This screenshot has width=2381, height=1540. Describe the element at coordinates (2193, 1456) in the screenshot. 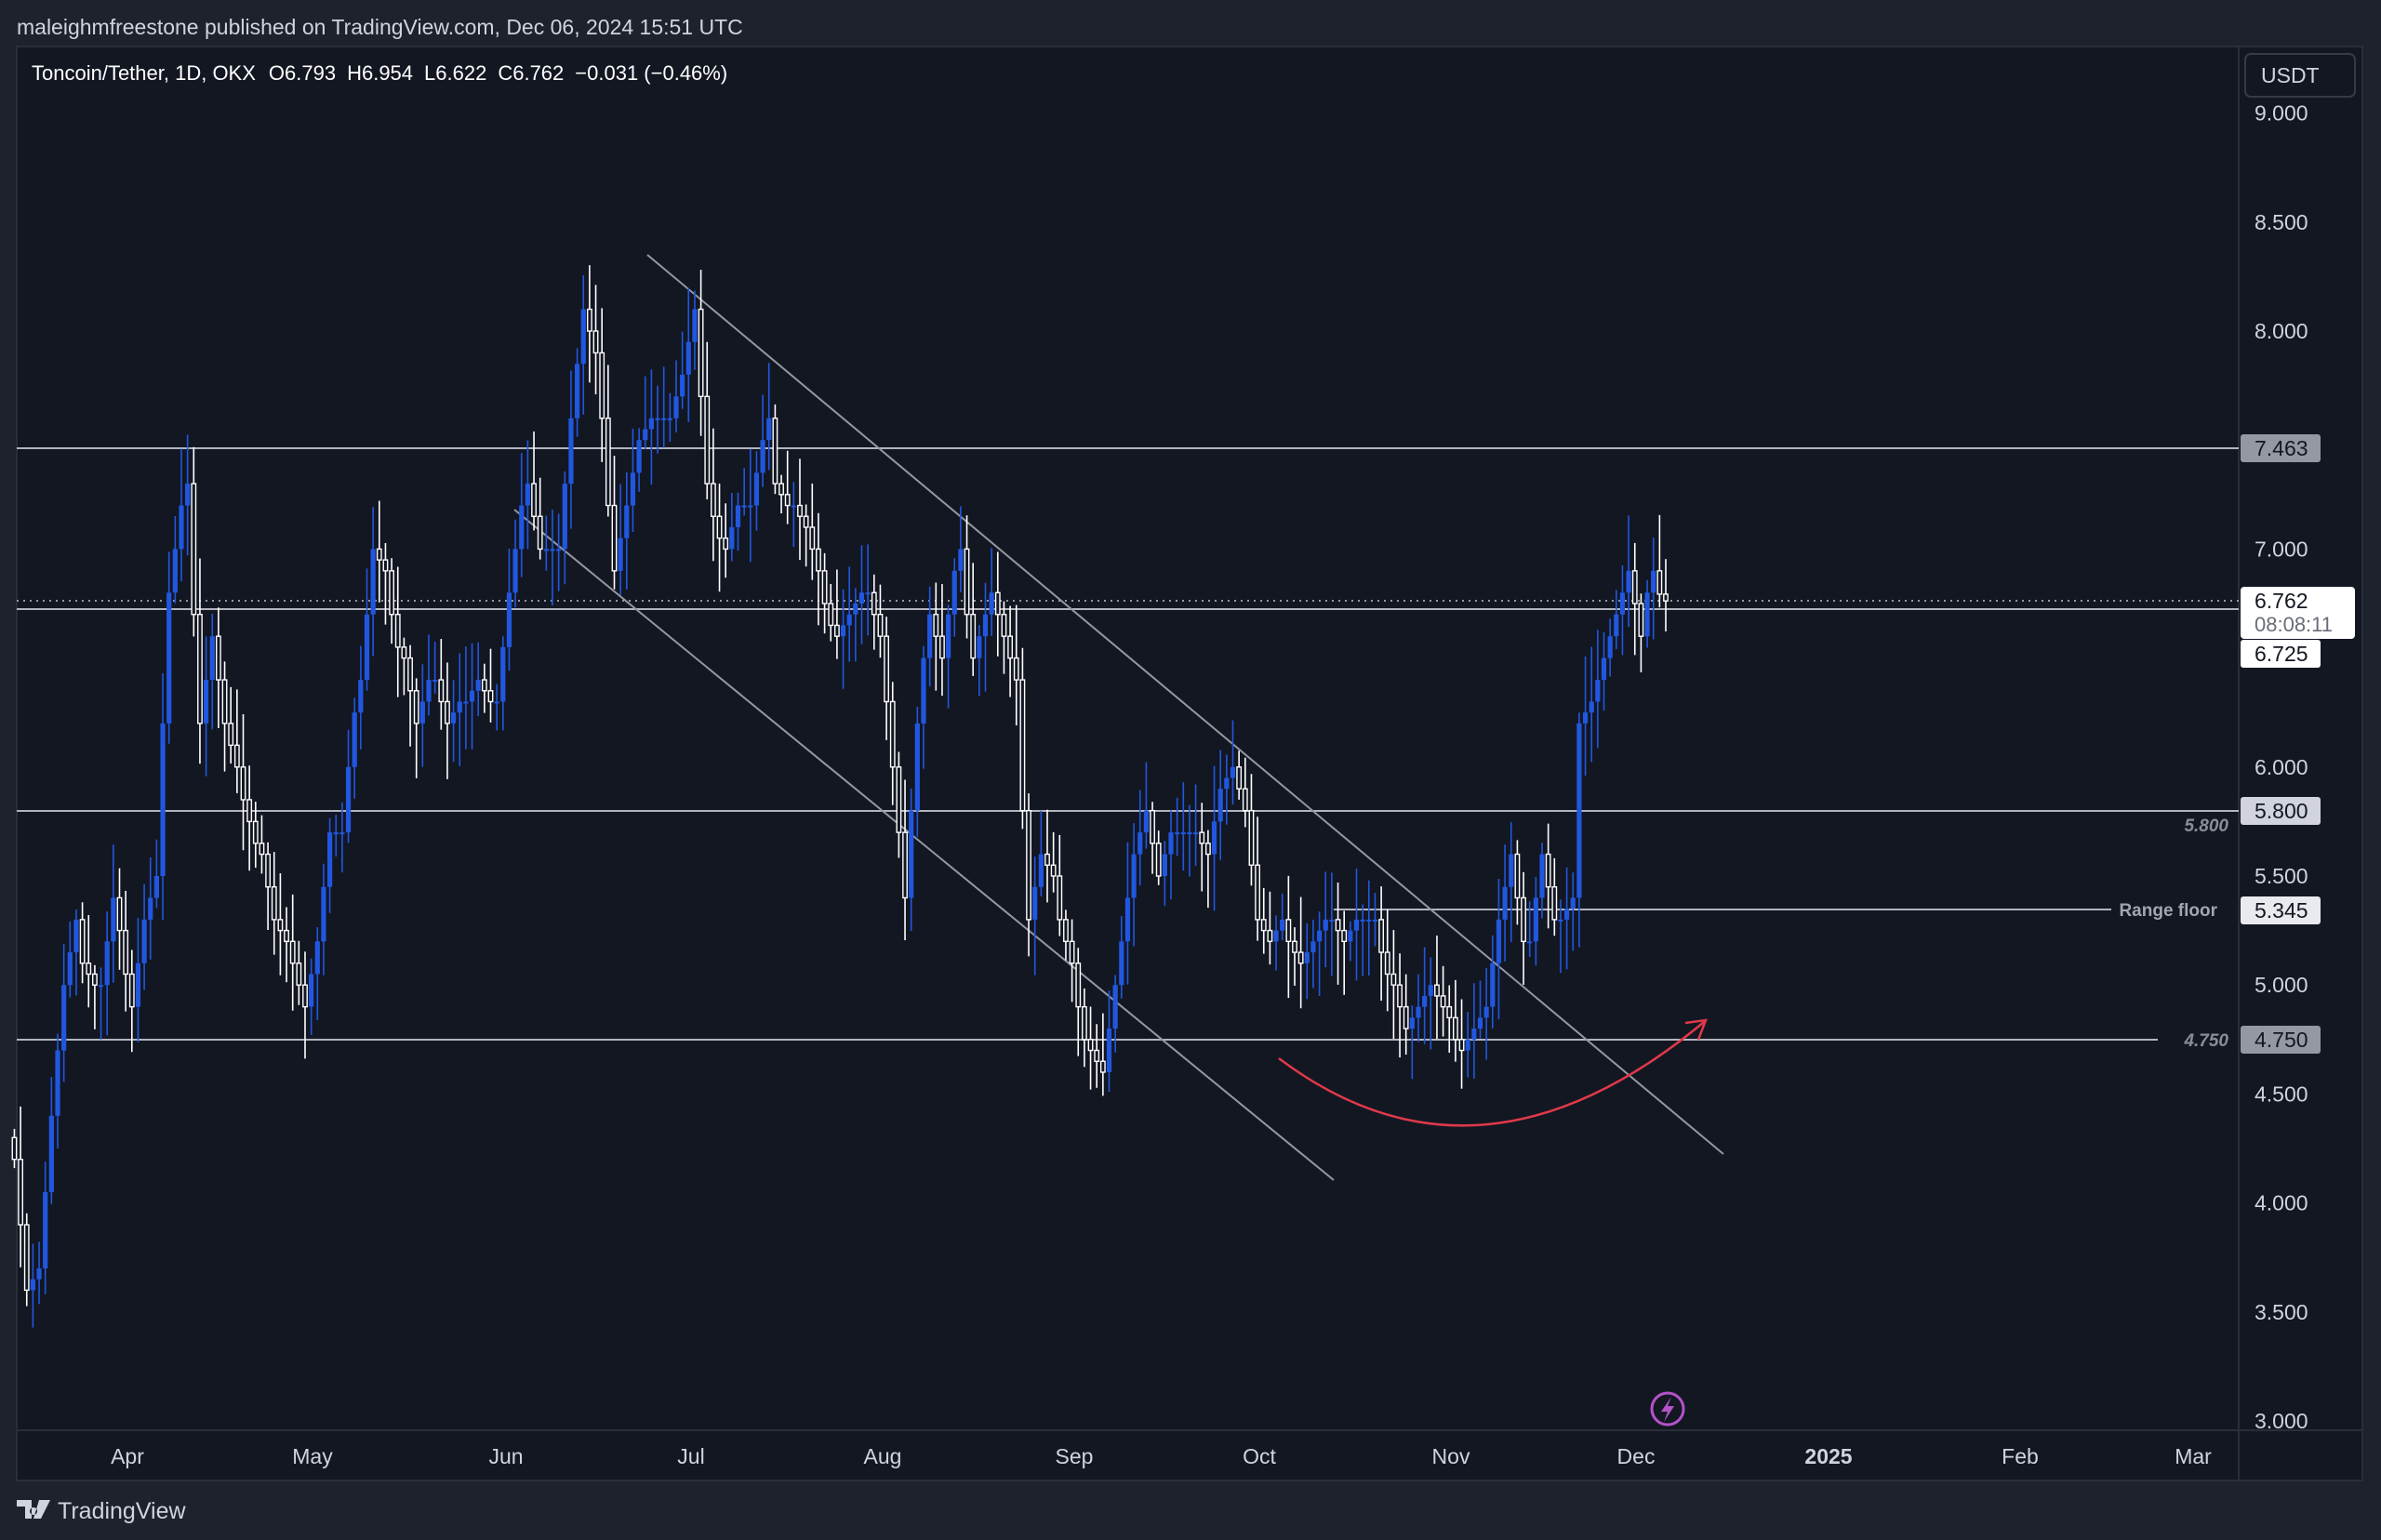

I see `time-tick-label: Mar` at that location.